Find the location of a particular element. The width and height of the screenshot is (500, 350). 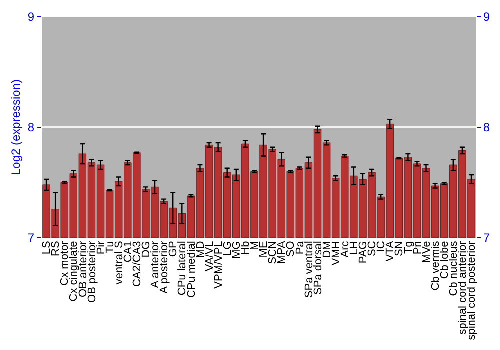

y-axis-title: Log2 (expression) is located at coordinates (16, 127).